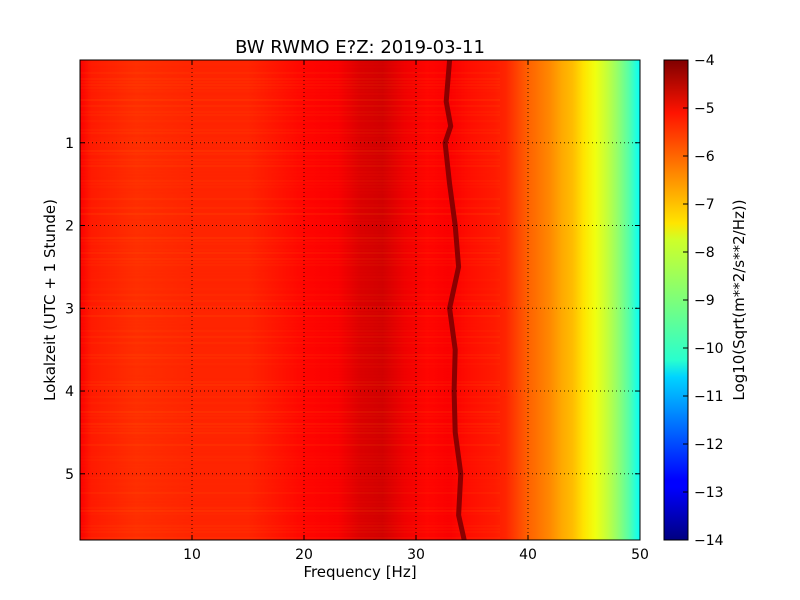 This screenshot has width=800, height=600. Describe the element at coordinates (69, 392) in the screenshot. I see `y-tick-label: 4` at that location.